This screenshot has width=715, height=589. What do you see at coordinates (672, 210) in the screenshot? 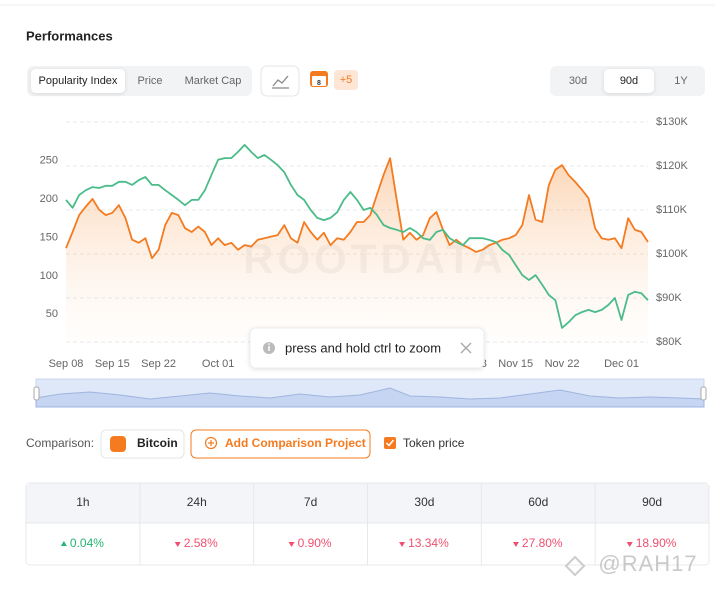
I see `y2-tick-label: $110K` at bounding box center [672, 210].